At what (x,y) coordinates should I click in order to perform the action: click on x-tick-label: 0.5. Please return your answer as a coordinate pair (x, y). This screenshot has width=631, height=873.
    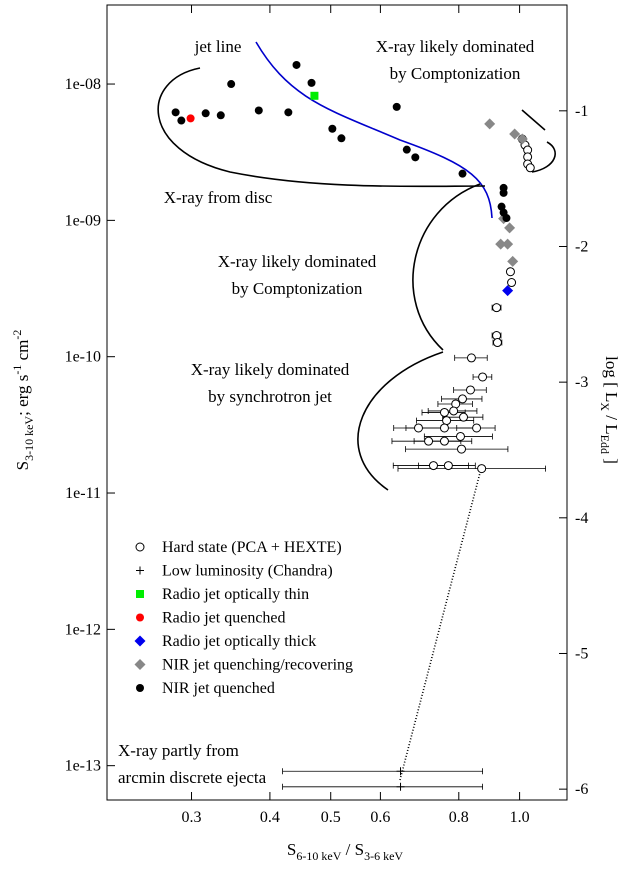
    Looking at the image, I should click on (331, 817).